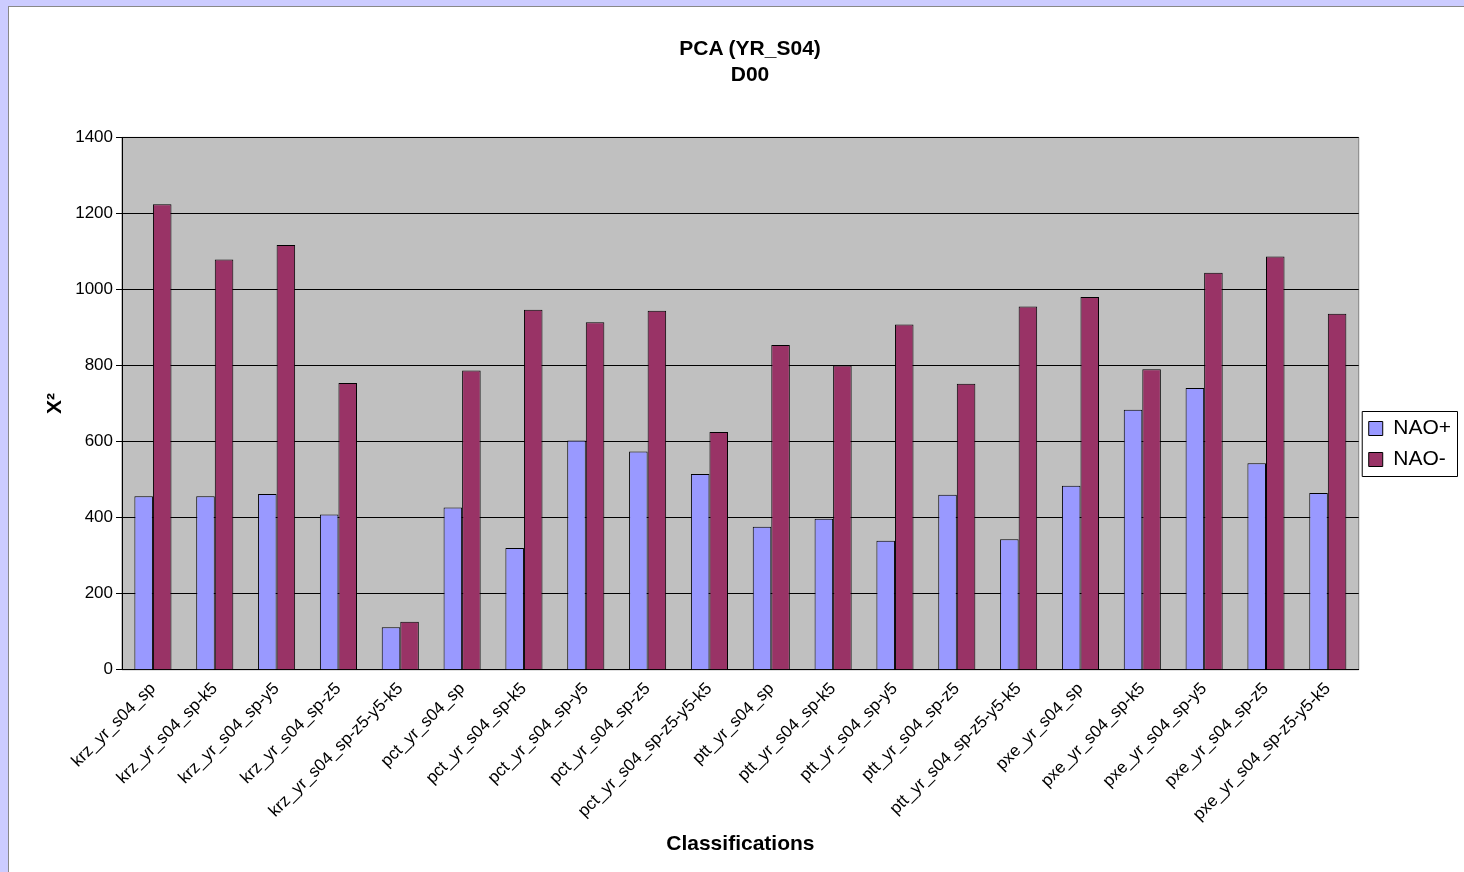  I want to click on y-tick-label: 1000, so click(94, 289).